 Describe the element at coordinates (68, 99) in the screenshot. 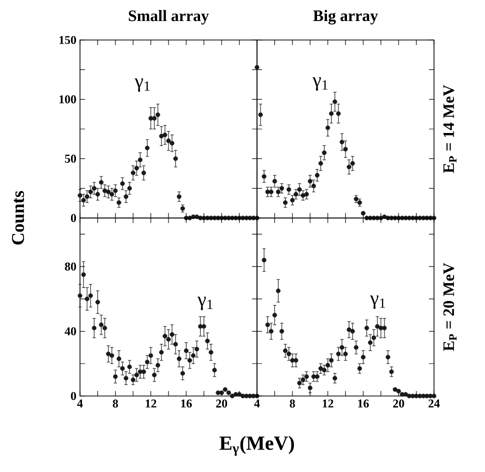

I see `y-tick-label: 100` at that location.